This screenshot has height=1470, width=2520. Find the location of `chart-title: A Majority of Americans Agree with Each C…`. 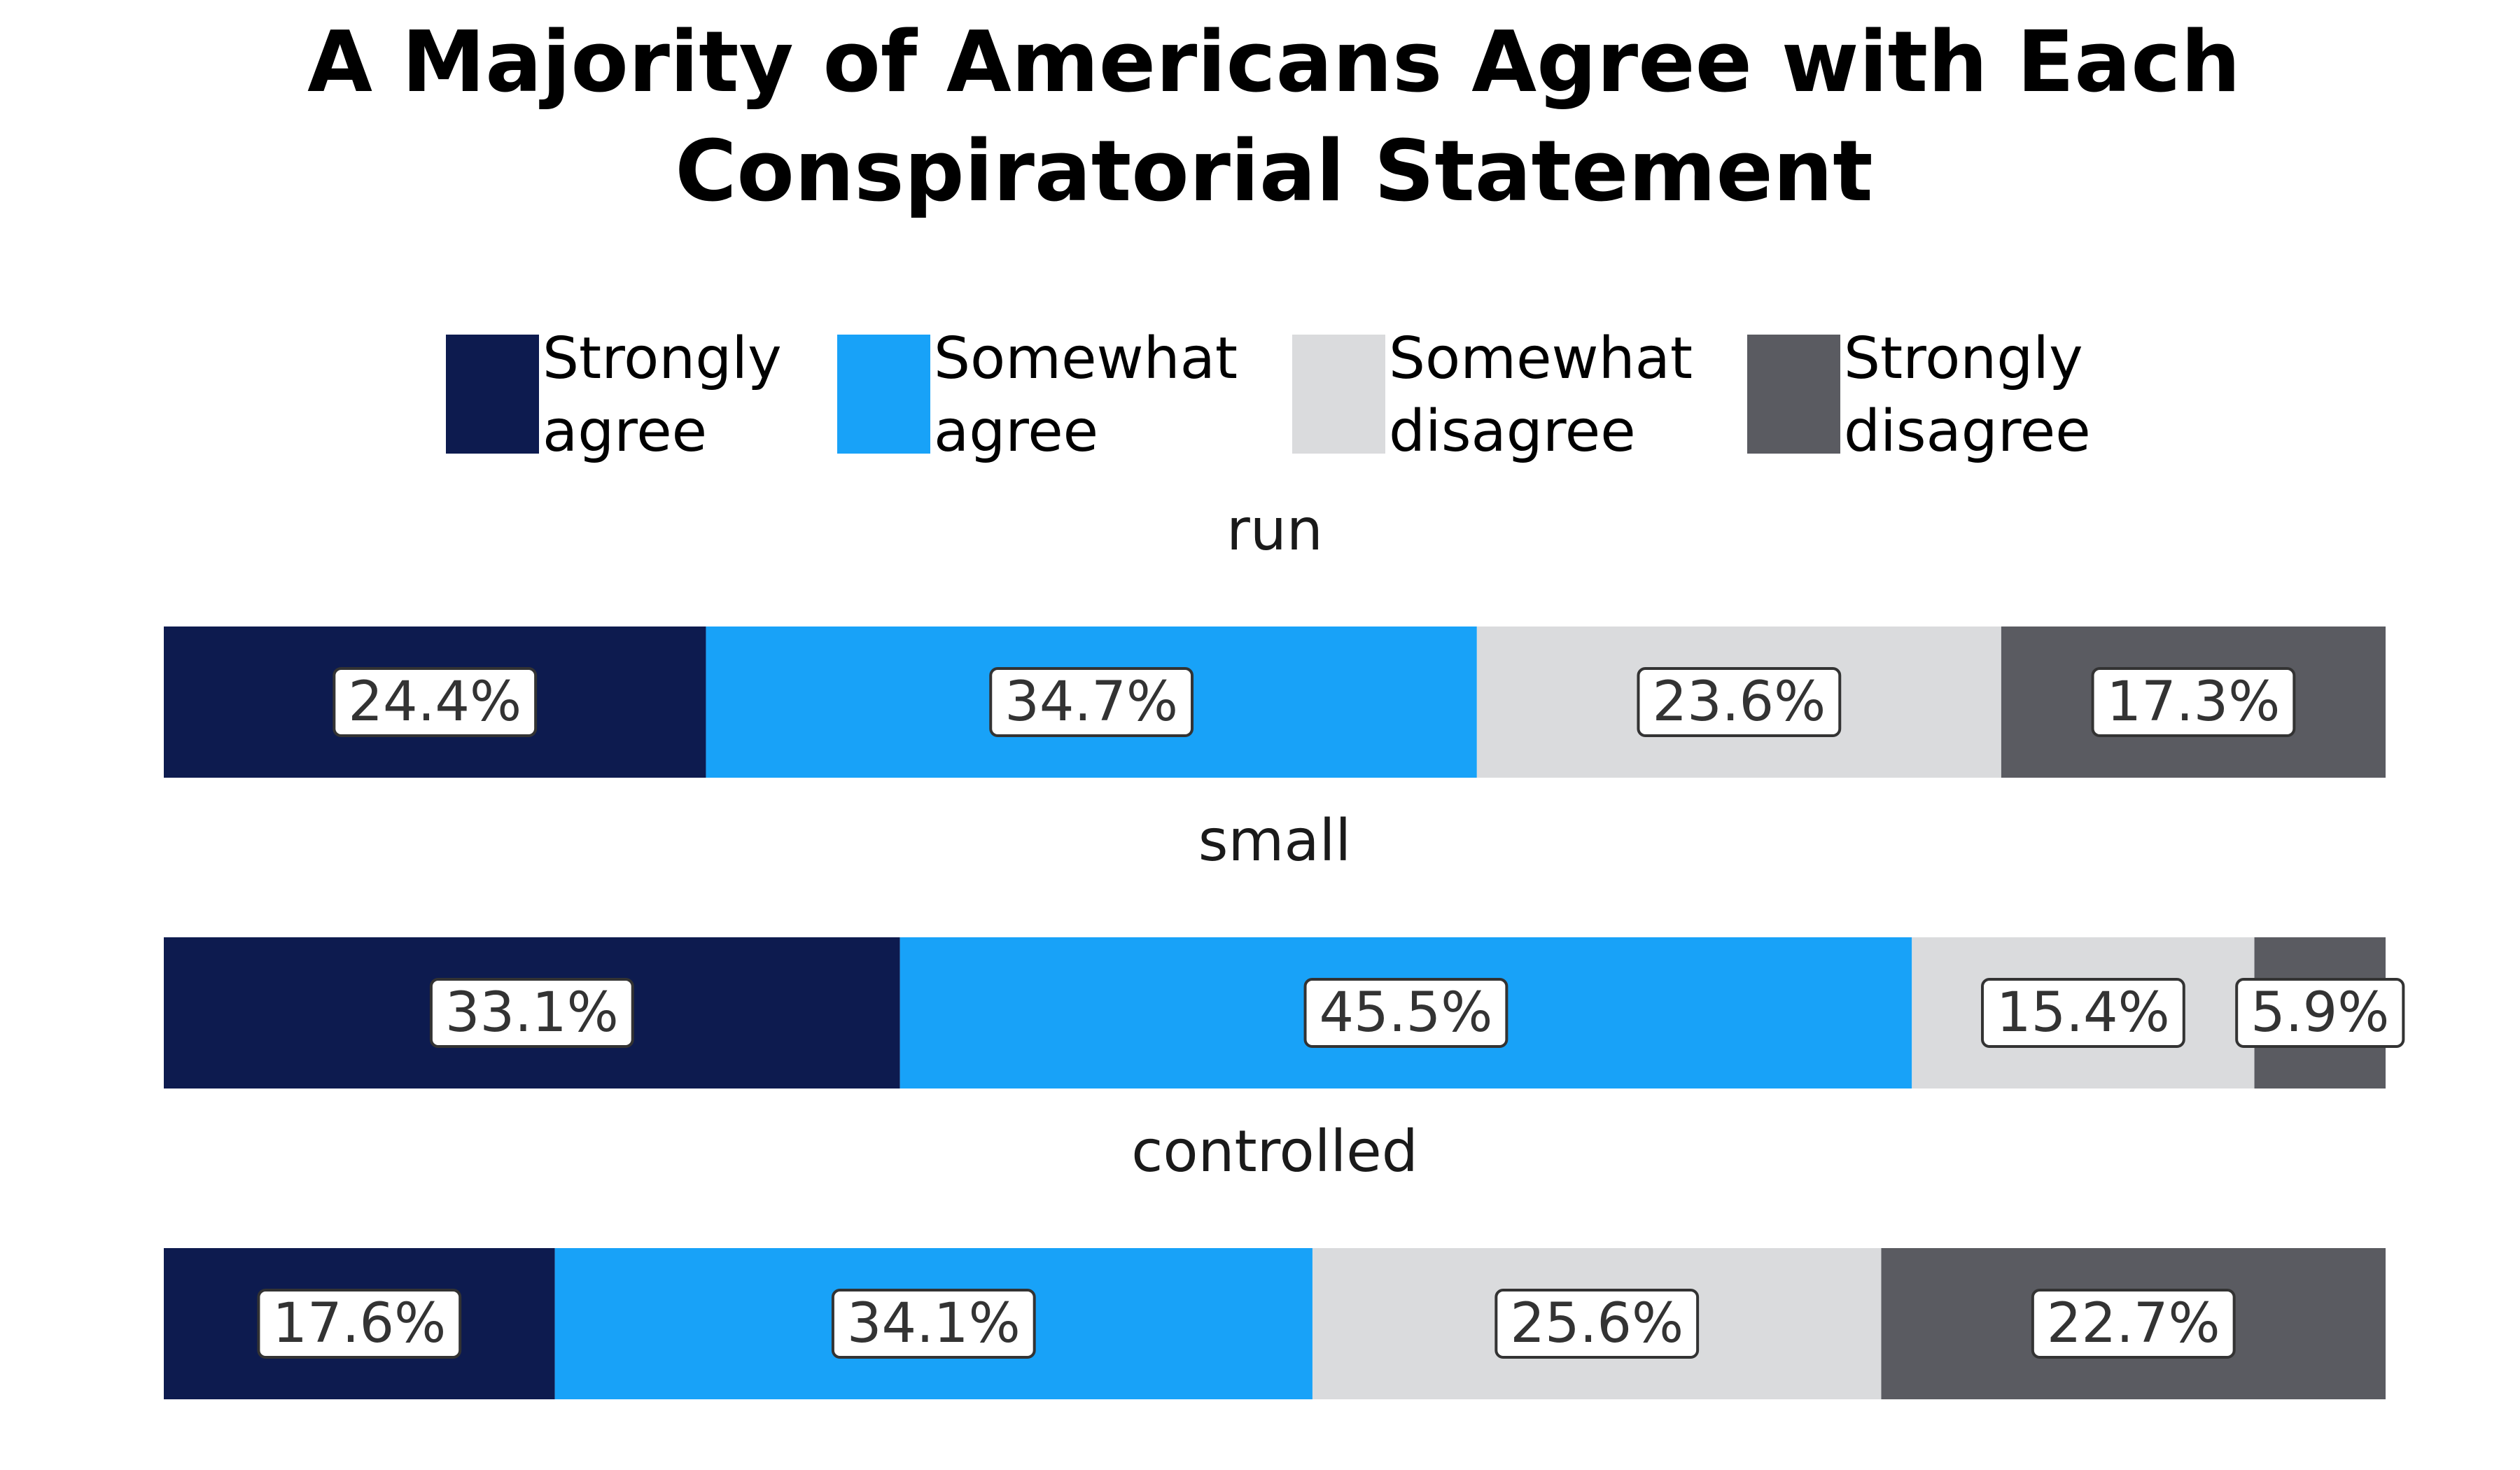

chart-title: A Majority of Americans Agree with Each C… is located at coordinates (1274, 117).